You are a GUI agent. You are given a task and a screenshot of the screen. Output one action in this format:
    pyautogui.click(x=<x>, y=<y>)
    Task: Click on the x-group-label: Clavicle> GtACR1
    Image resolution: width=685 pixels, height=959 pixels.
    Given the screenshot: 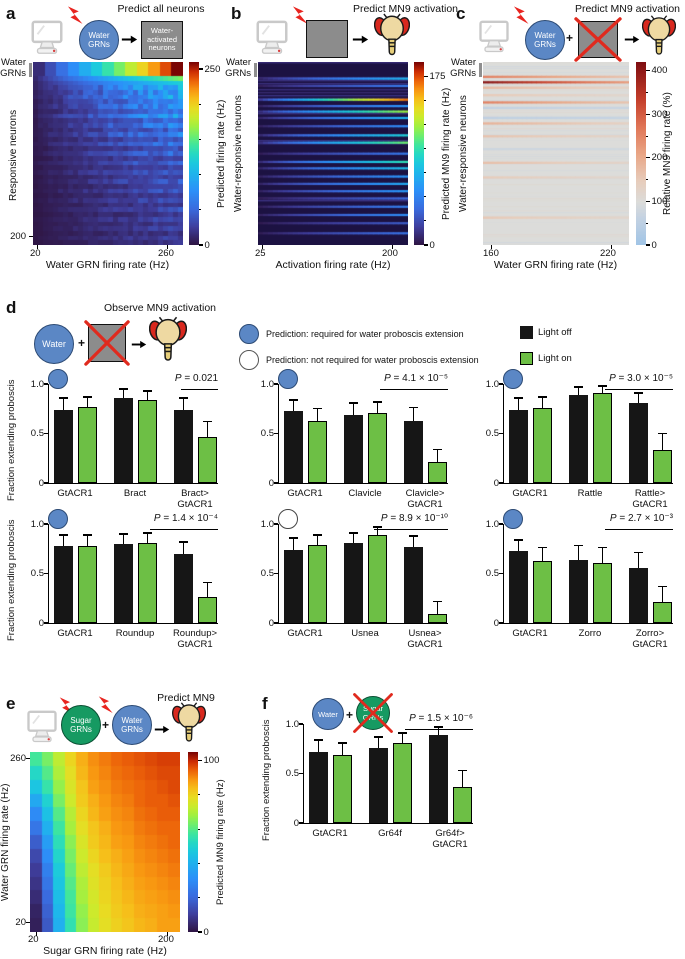 What is the action you would take?
    pyautogui.click(x=425, y=499)
    